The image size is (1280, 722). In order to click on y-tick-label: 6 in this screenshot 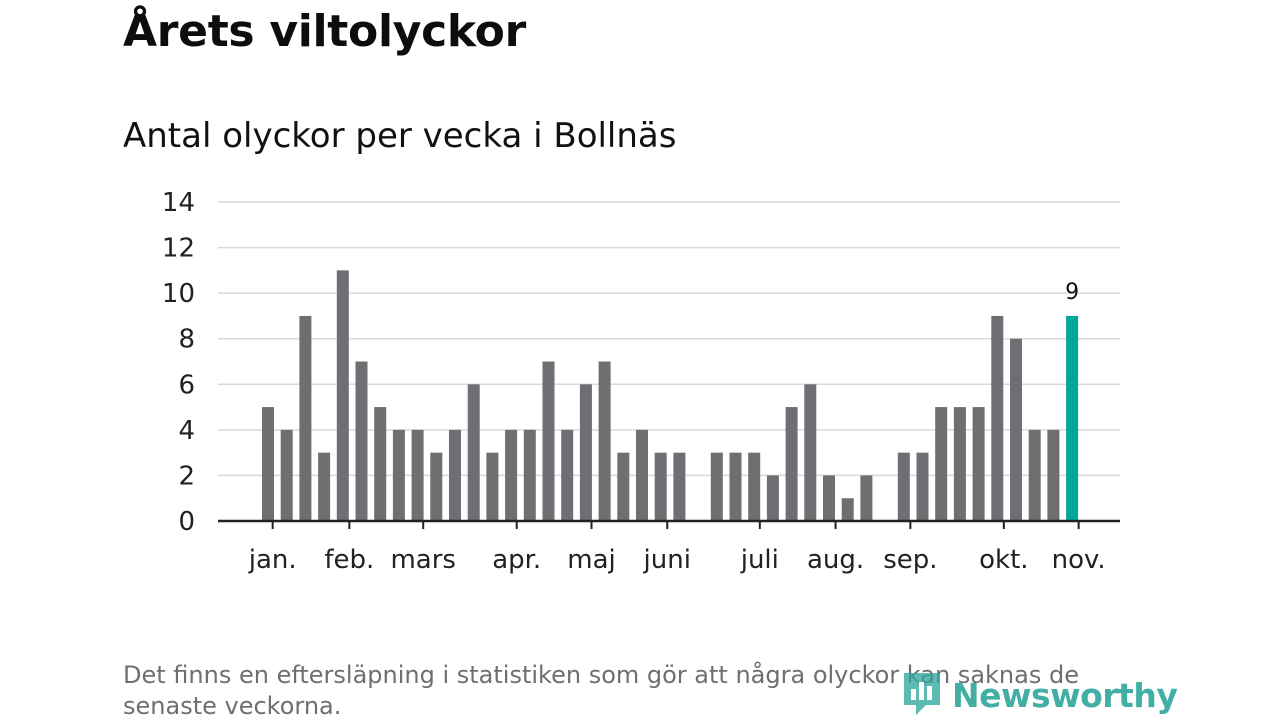, I will do `click(186, 385)`.